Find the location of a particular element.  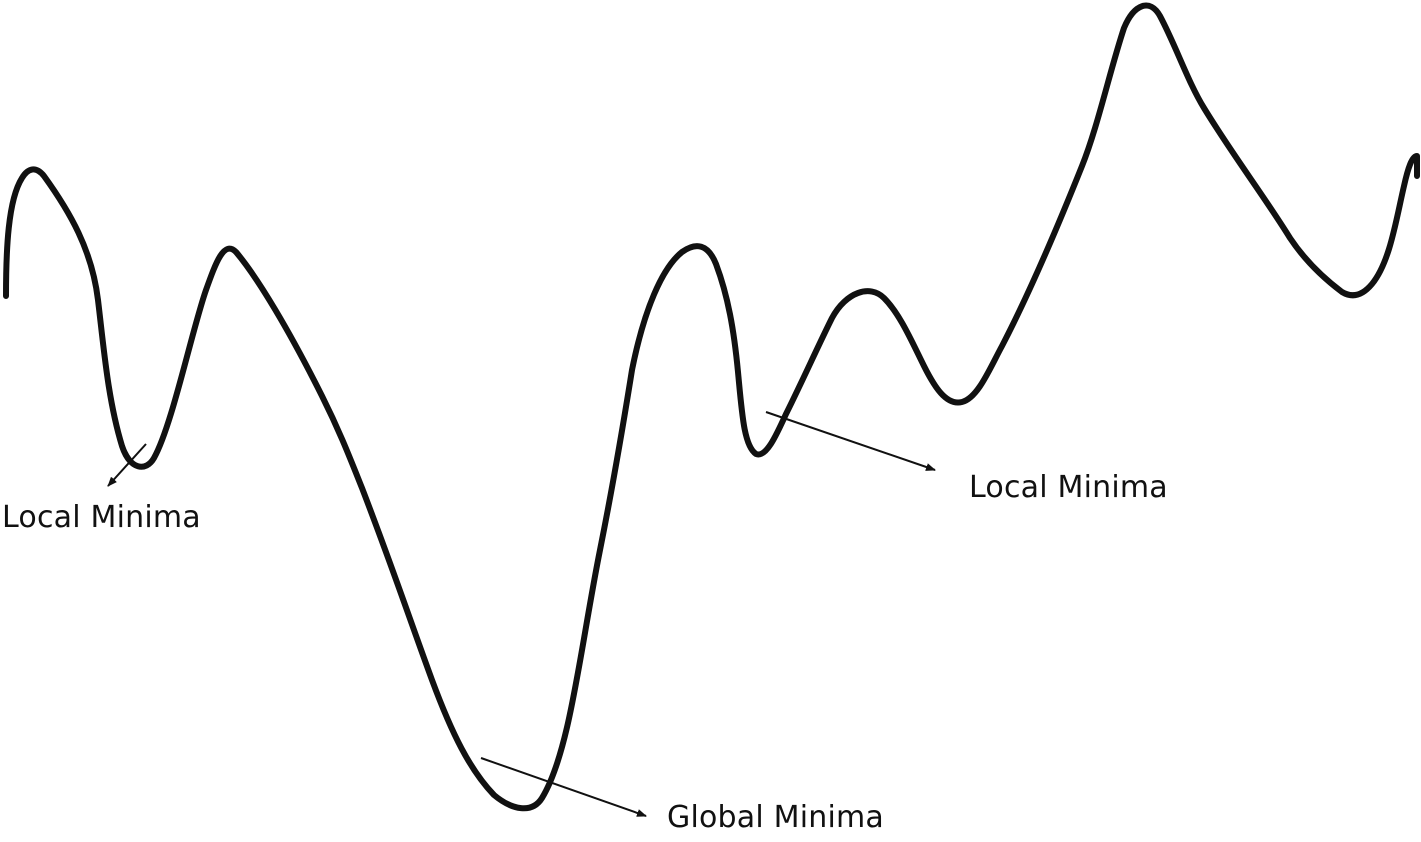

global-minima-label: Global Minima is located at coordinates (776, 817).